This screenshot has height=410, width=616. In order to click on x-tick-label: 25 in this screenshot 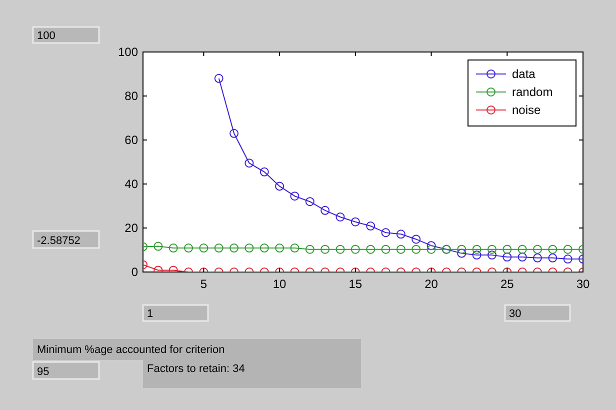, I will do `click(507, 284)`.